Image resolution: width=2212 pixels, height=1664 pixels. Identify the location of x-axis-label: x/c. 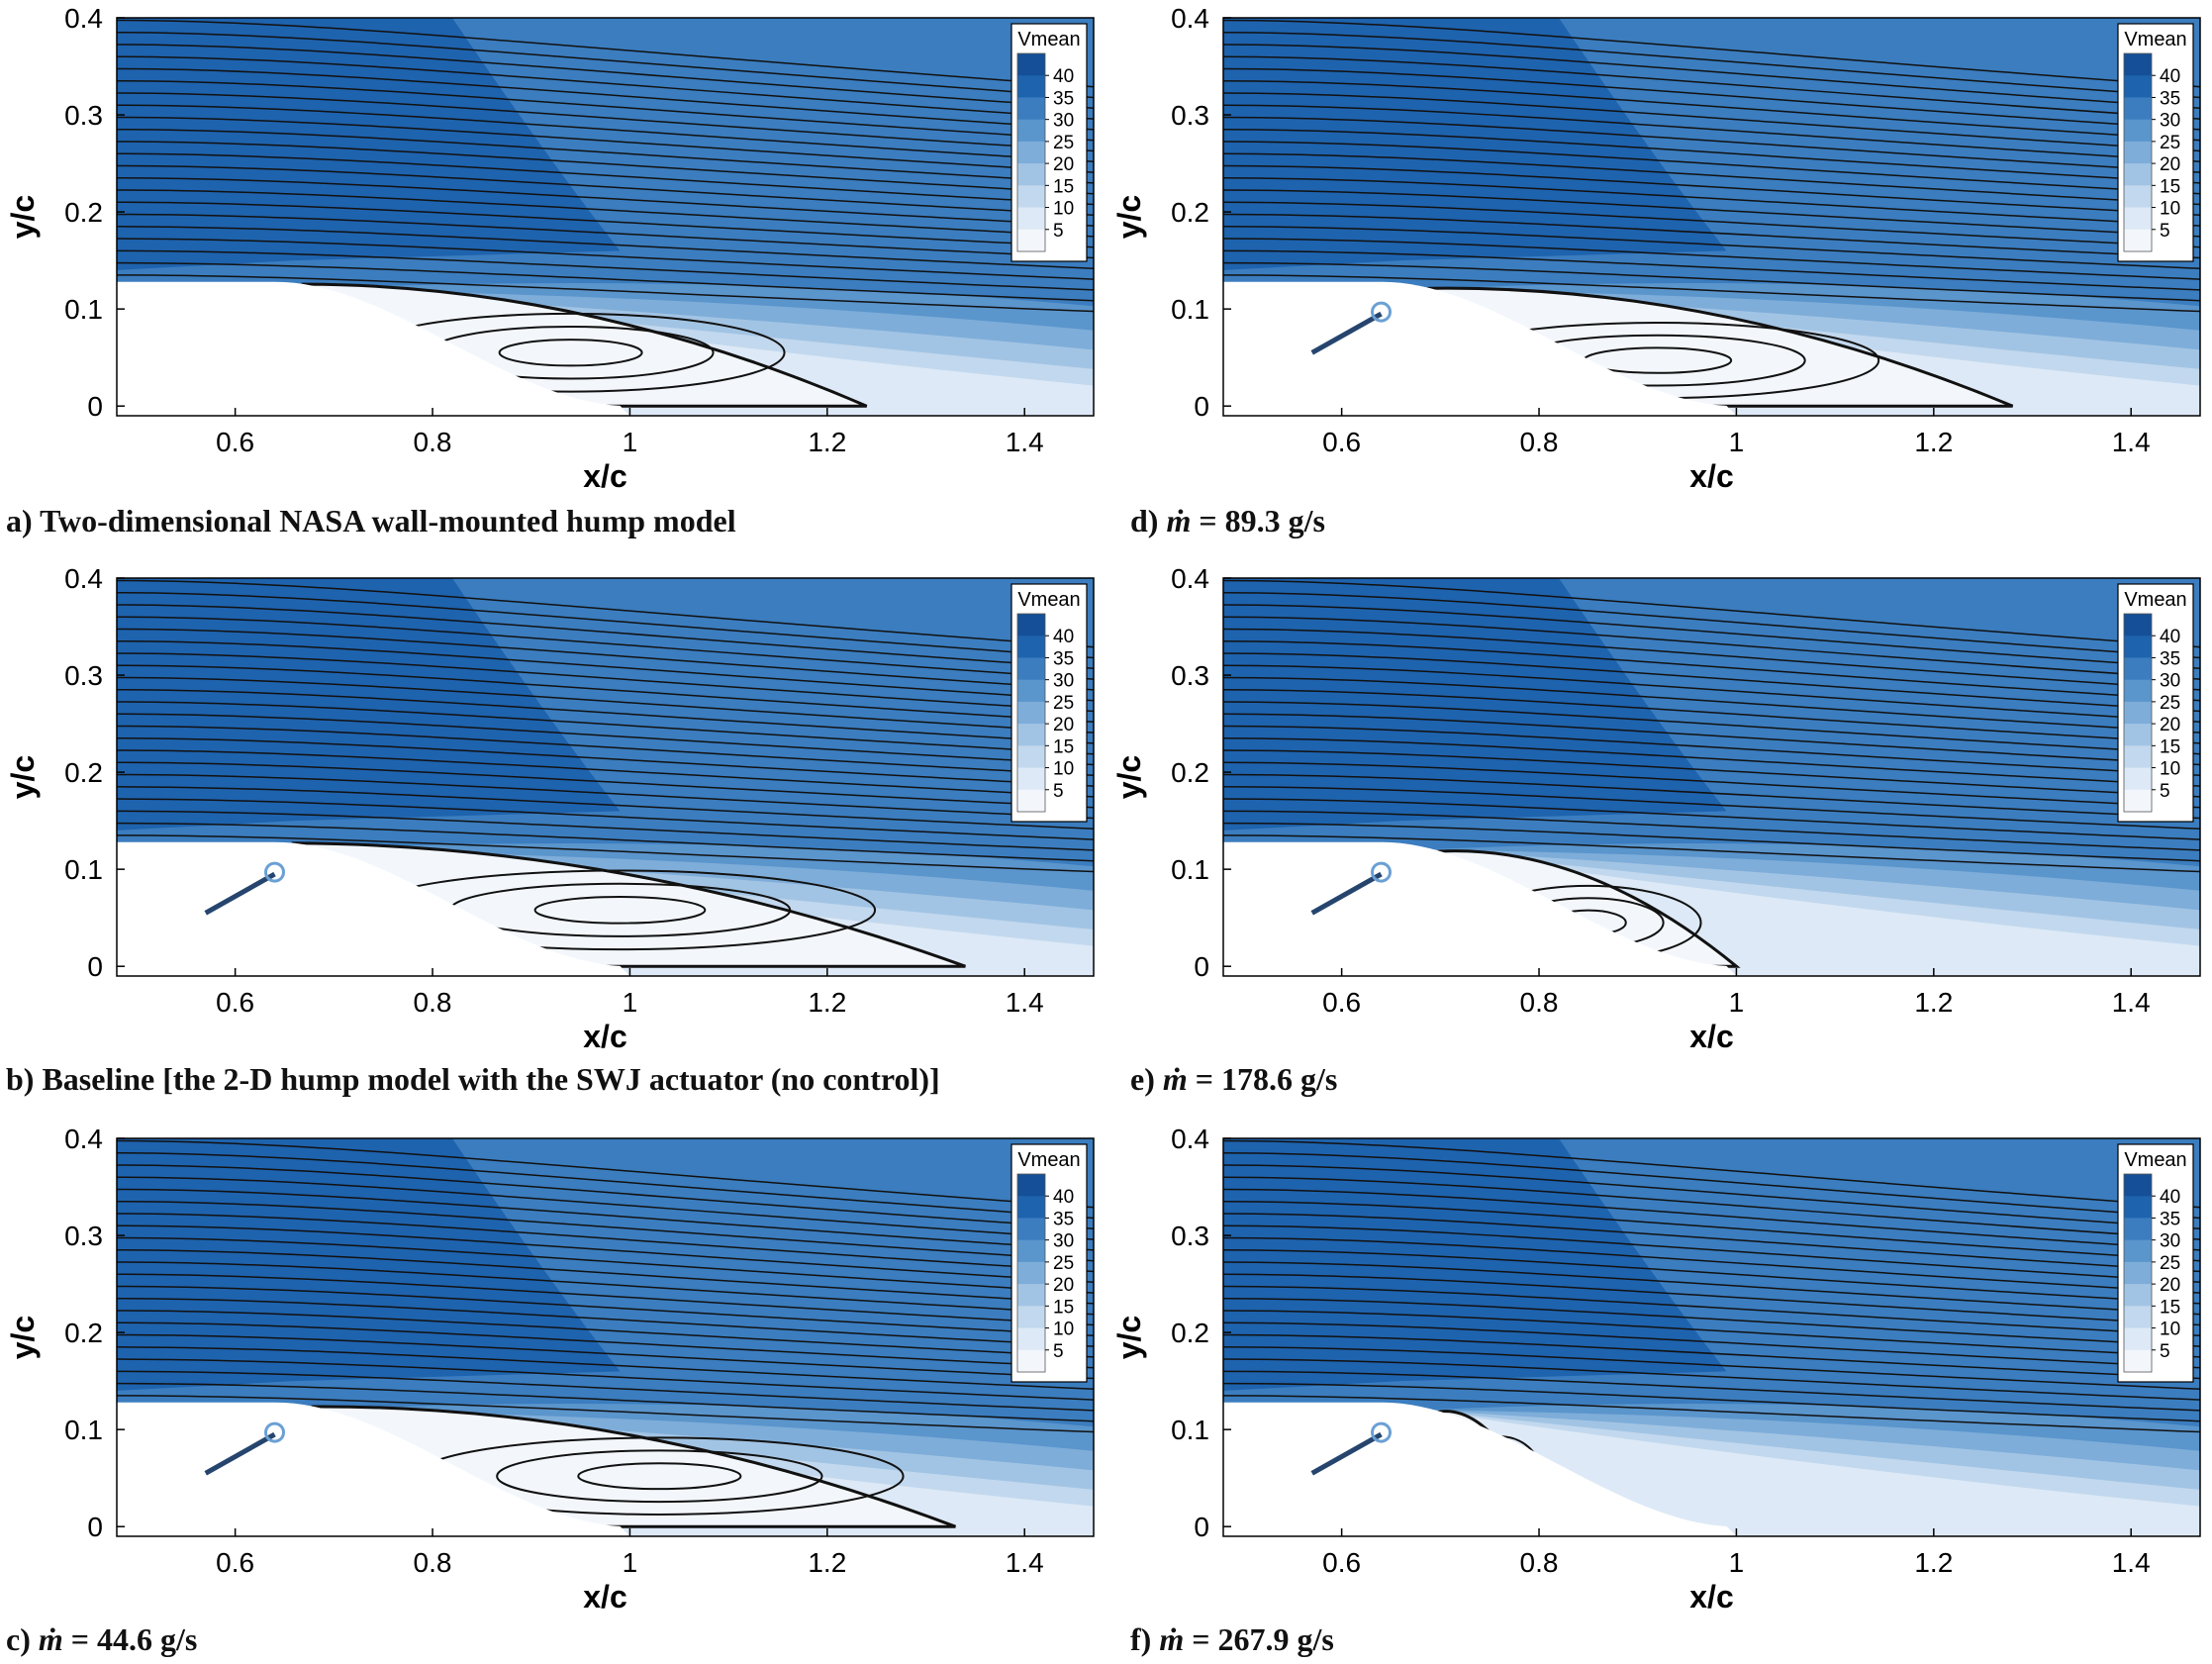
(604, 476).